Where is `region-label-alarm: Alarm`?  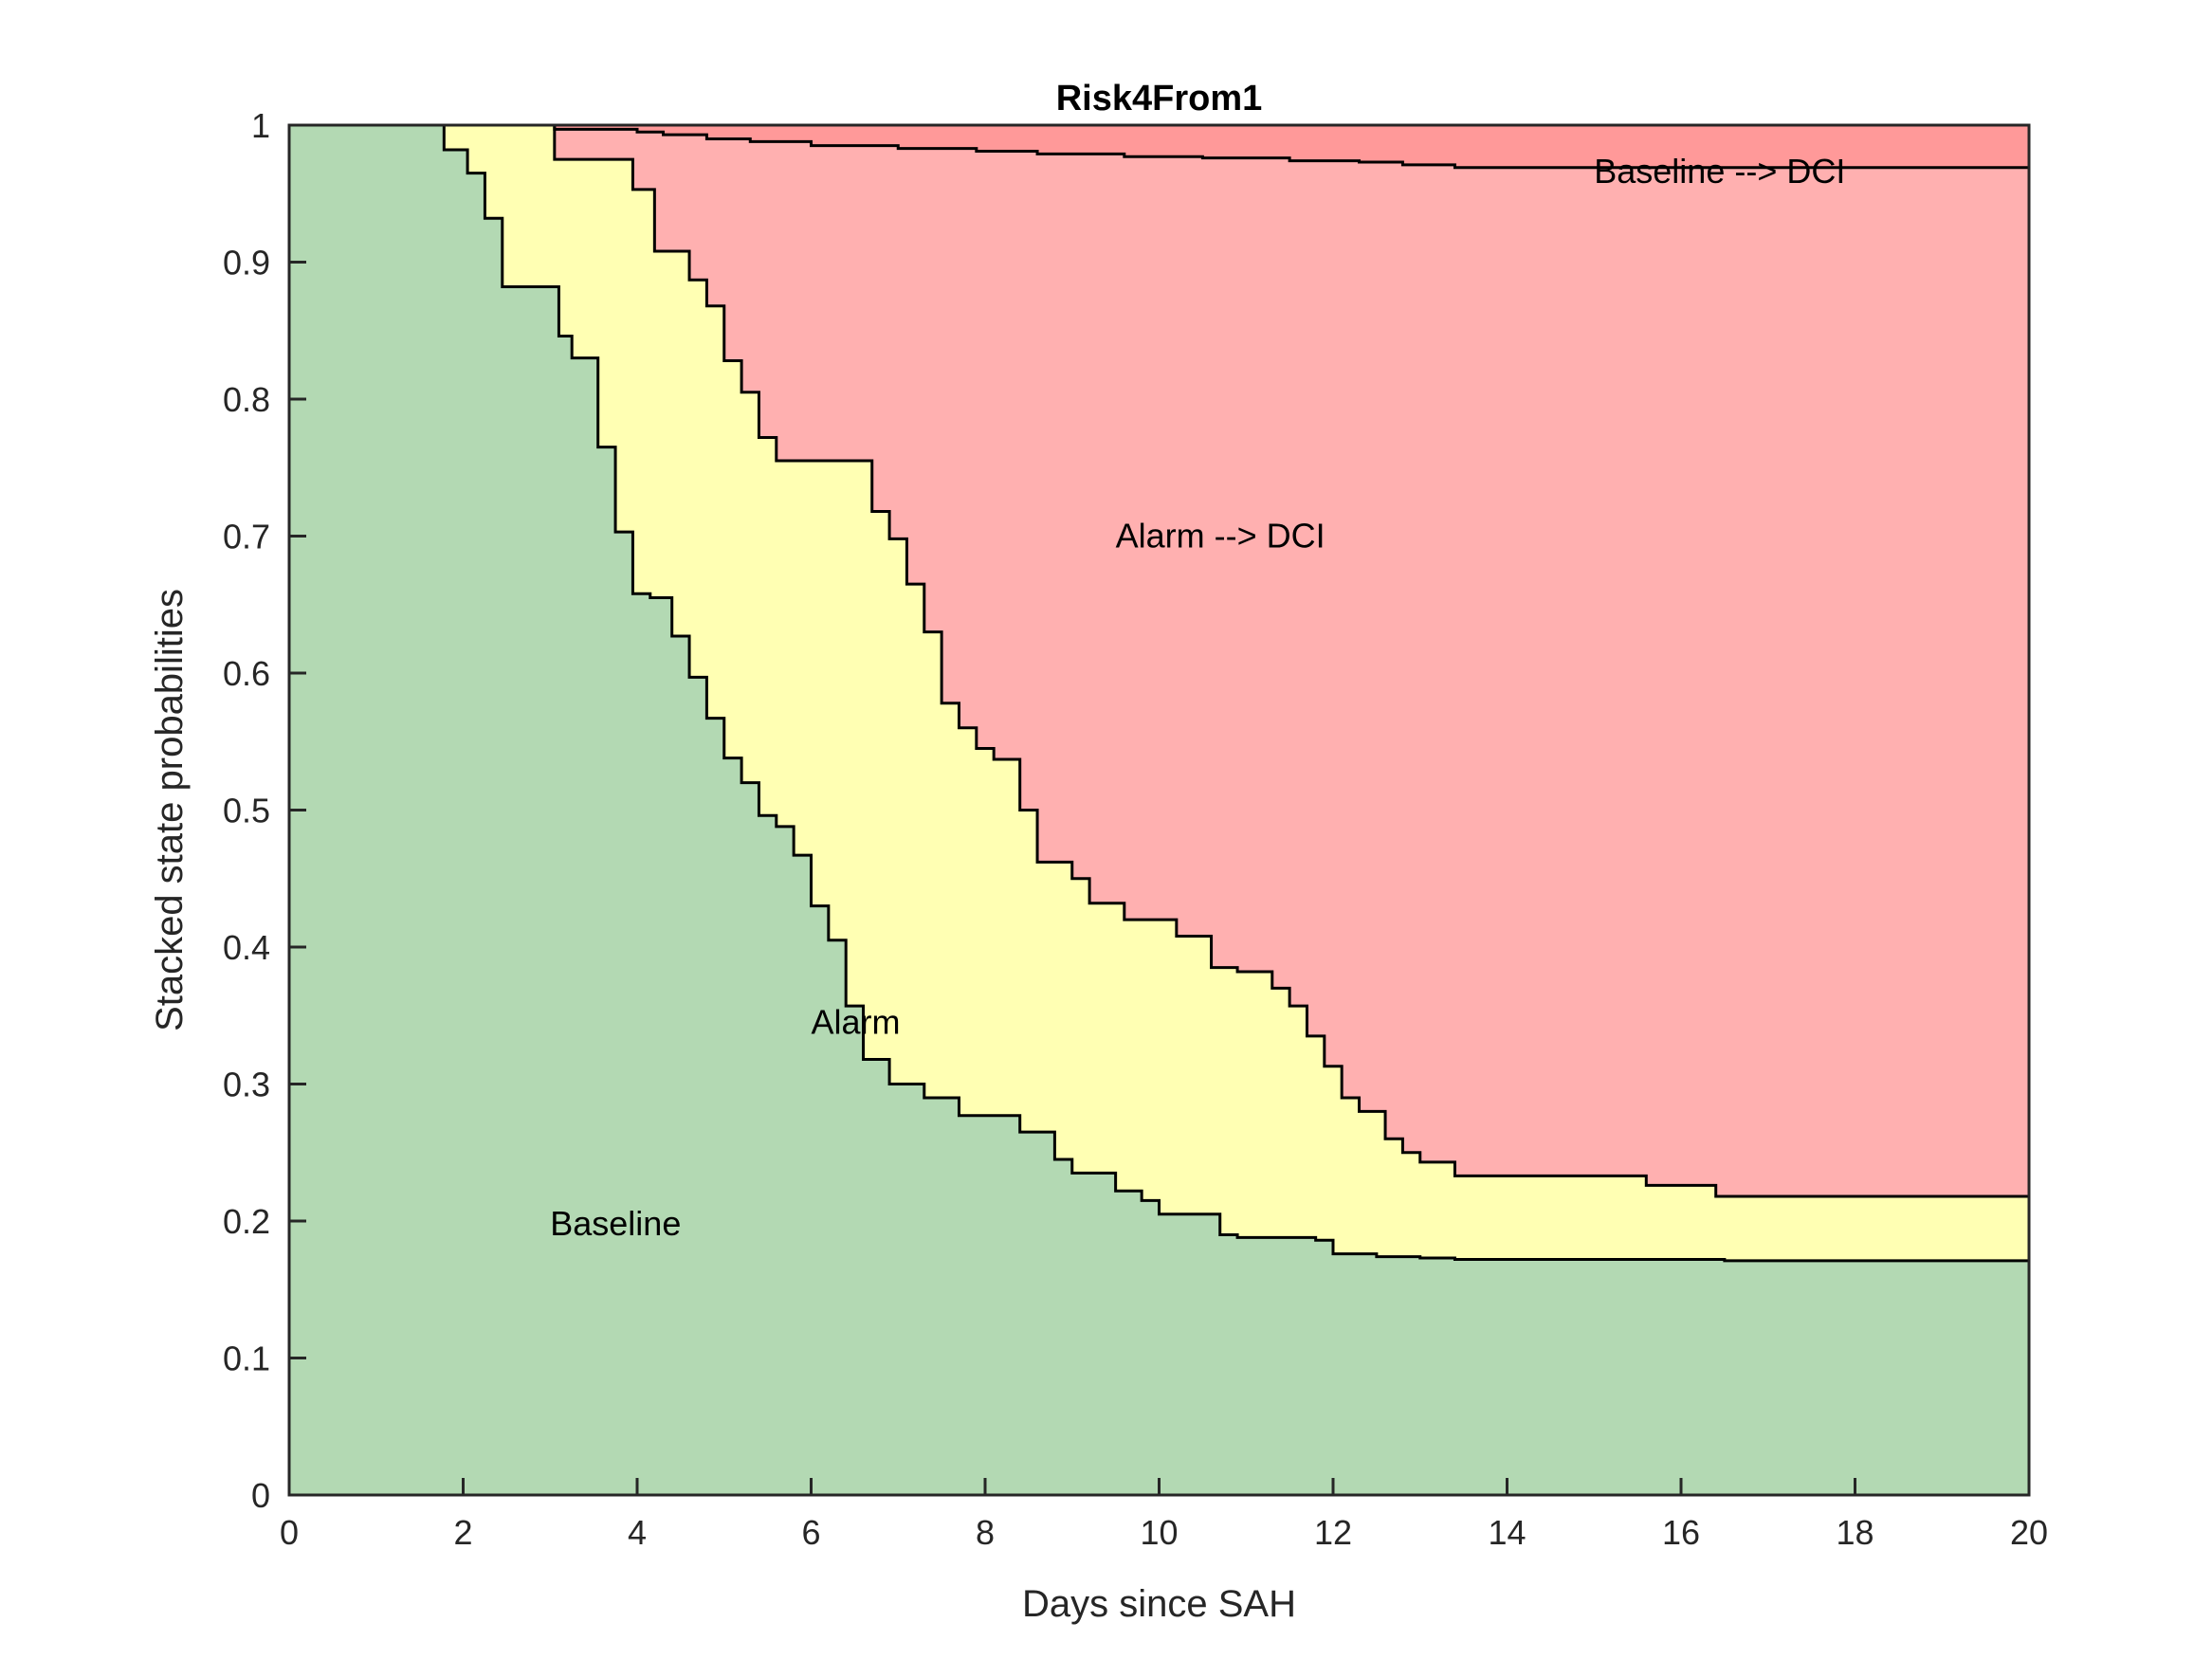
region-label-alarm: Alarm is located at coordinates (856, 1021).